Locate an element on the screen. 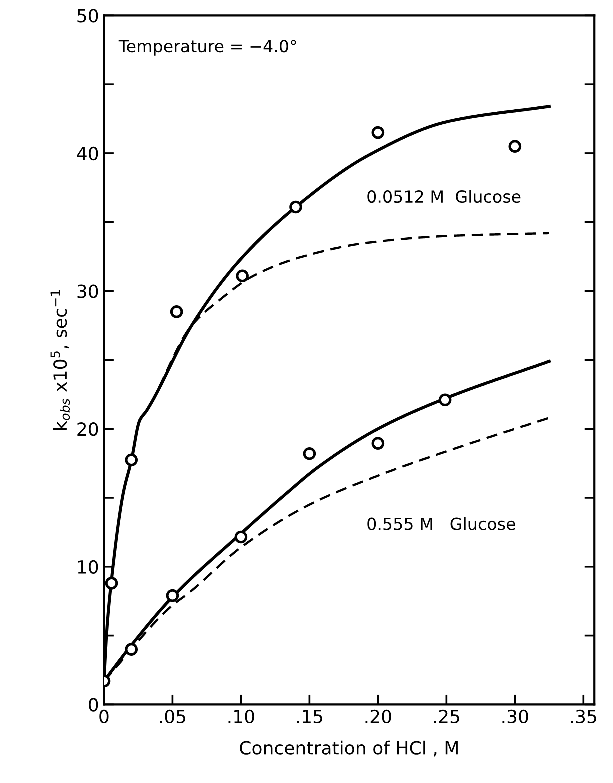 This screenshot has width=613, height=783. x-tick-label: .20 is located at coordinates (379, 717).